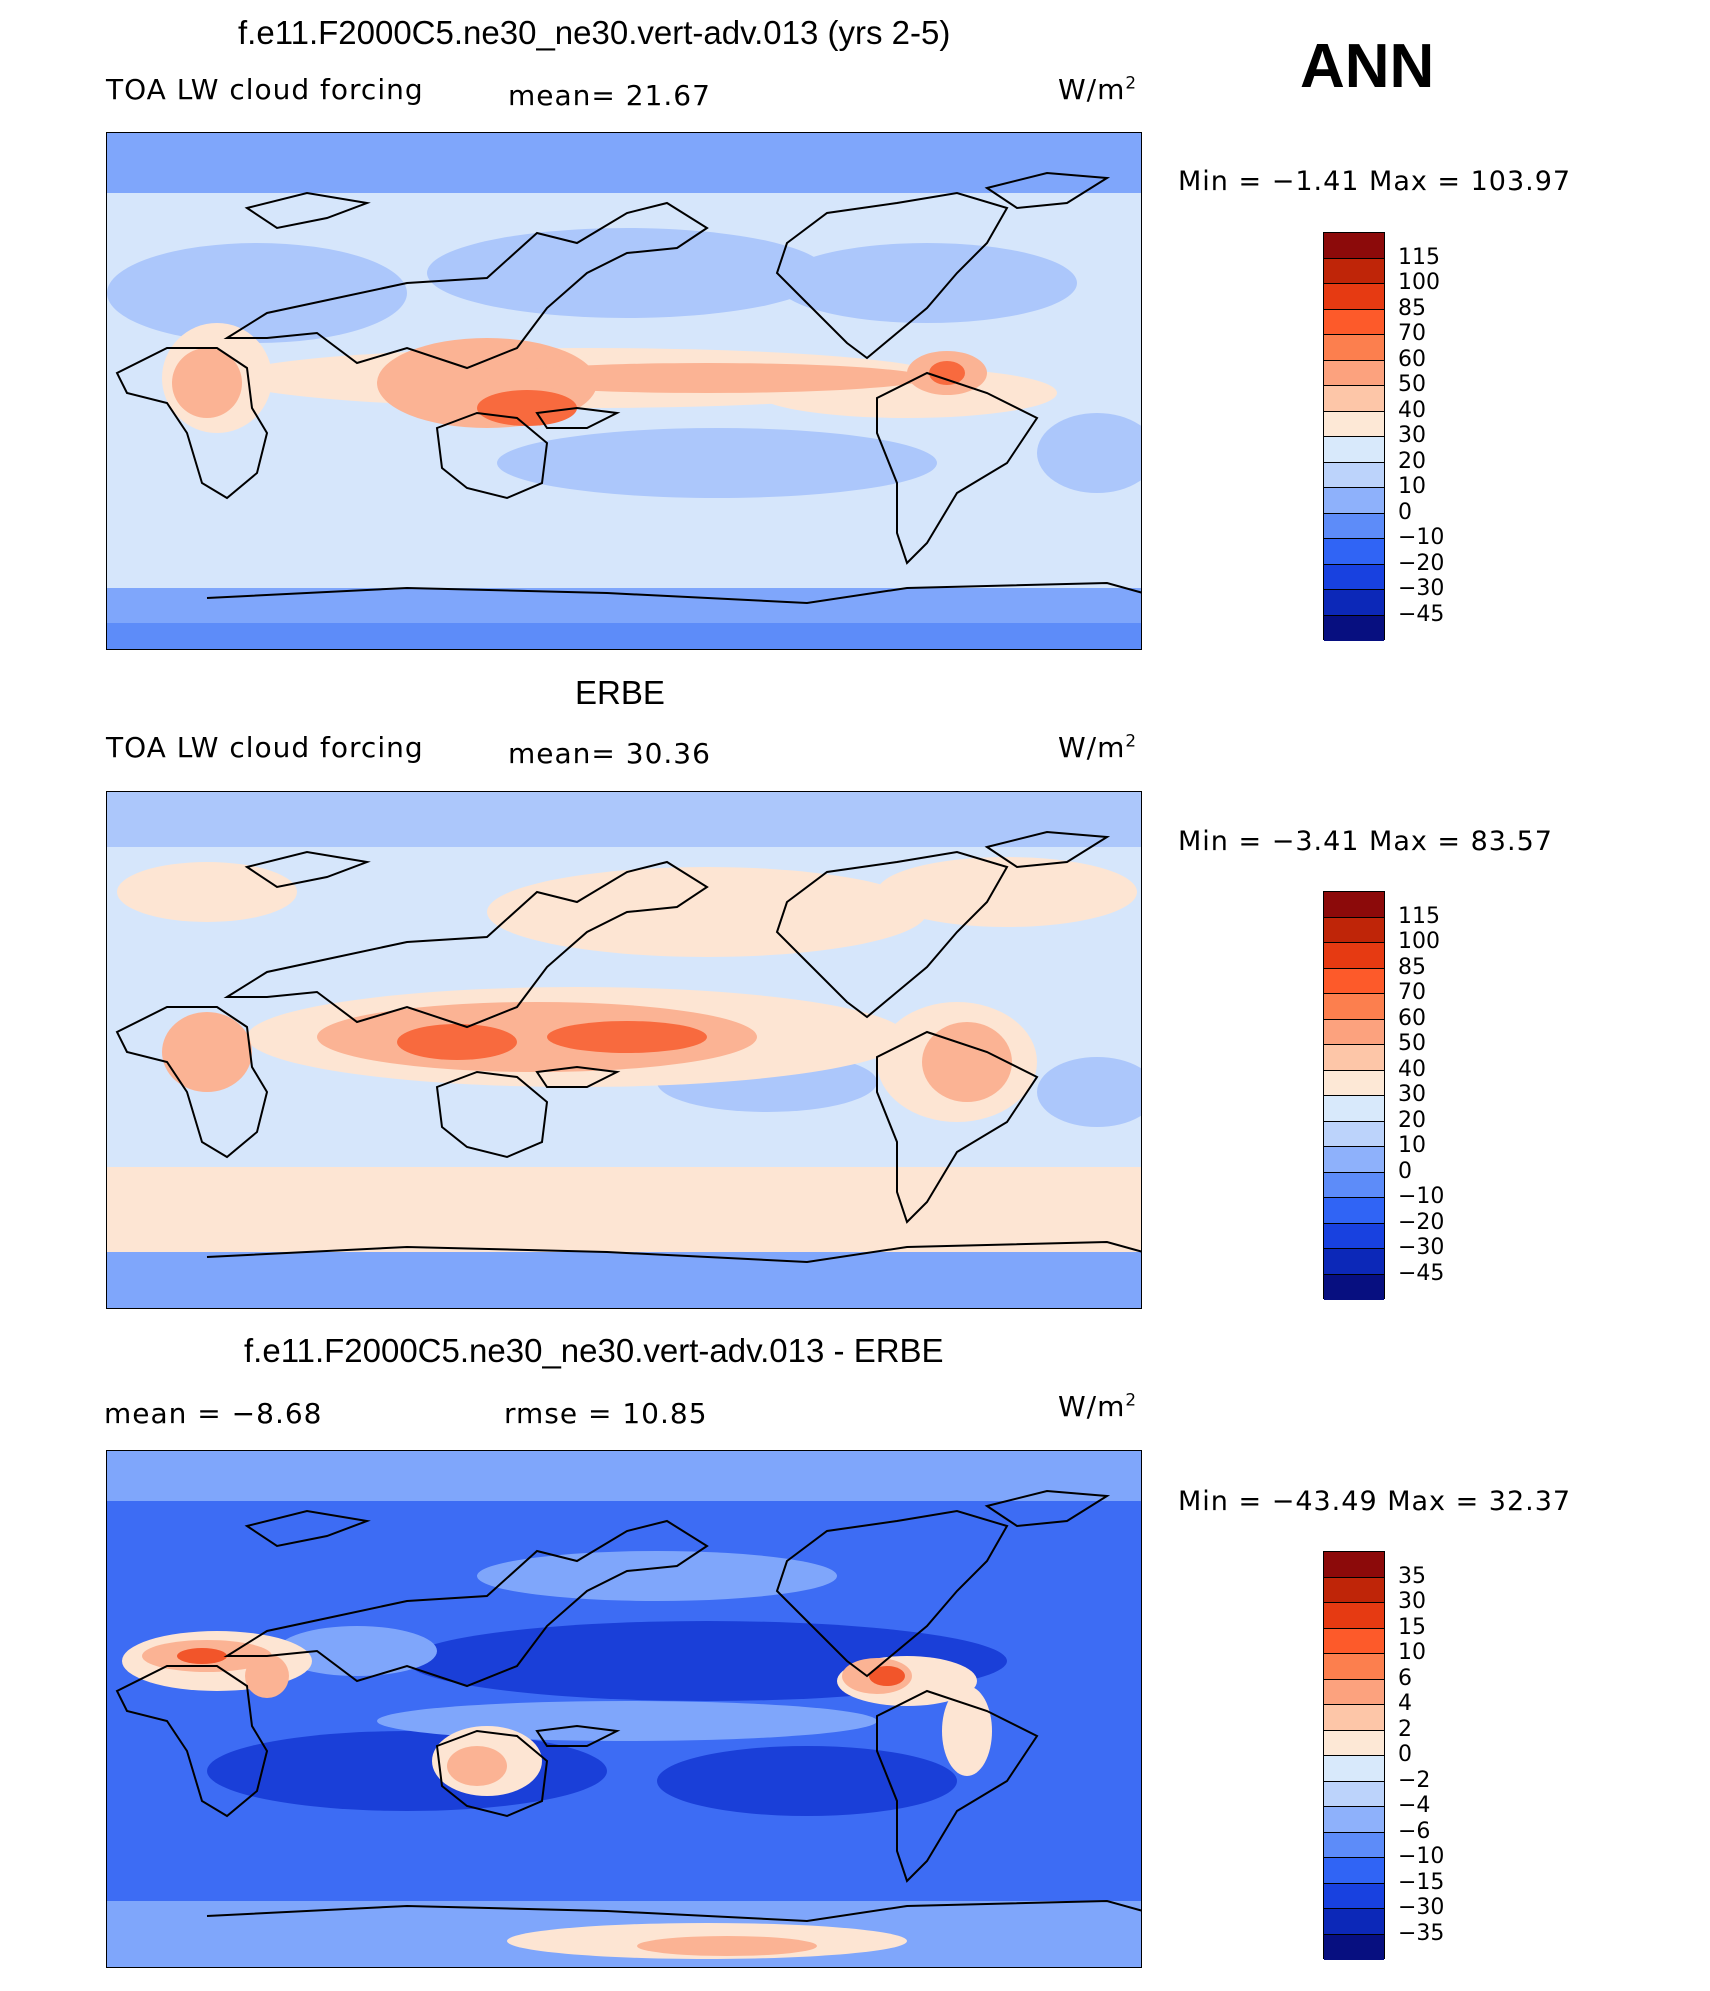 The image size is (1710, 1991). Describe the element at coordinates (1098, 89) in the screenshot. I see `panel-1-units: W/m2` at that location.